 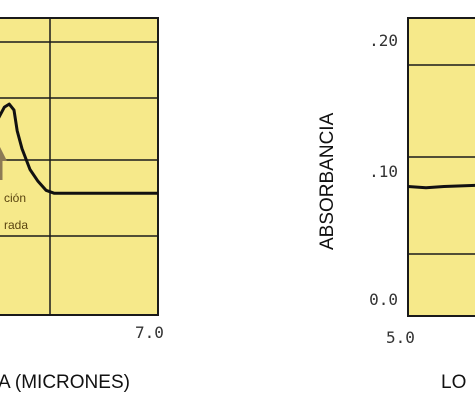 I want to click on y-tick-label: 0.0, so click(x=383, y=299).